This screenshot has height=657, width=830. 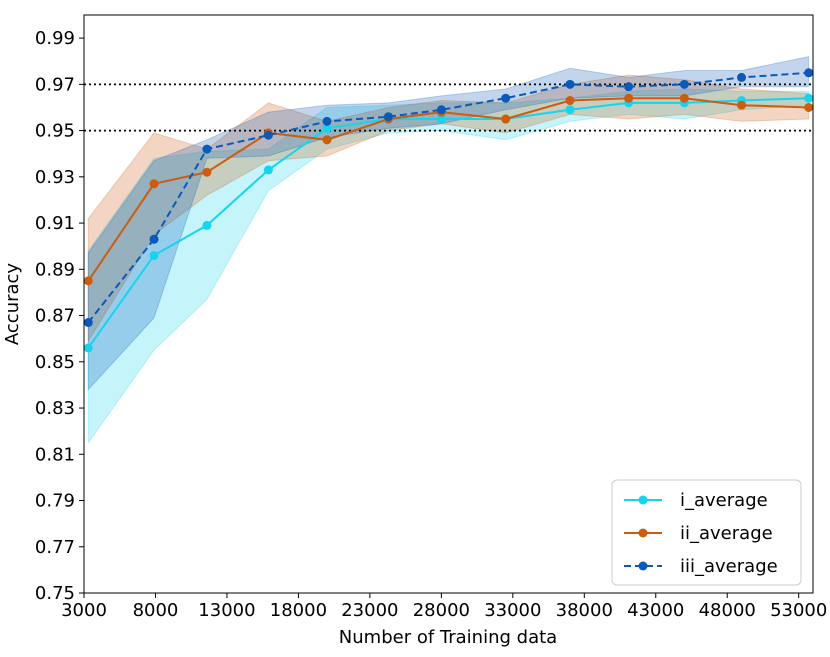 What do you see at coordinates (643, 533) in the screenshot?
I see `legend-marker-ii_average` at bounding box center [643, 533].